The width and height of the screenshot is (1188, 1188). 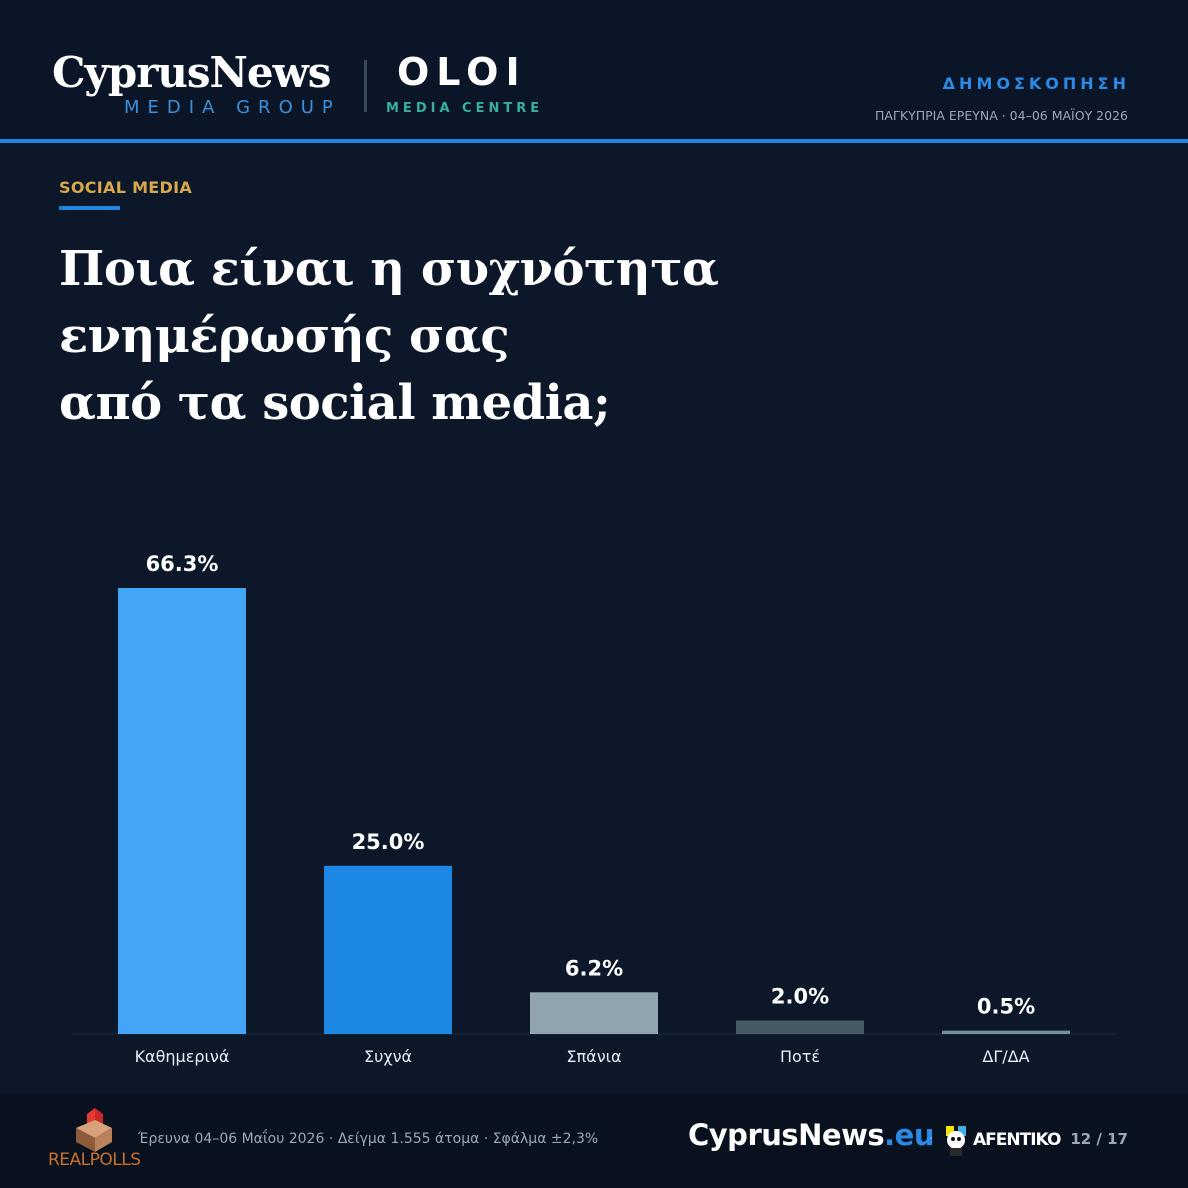 I want to click on brand-subtitle: MEDIA GROUP, so click(x=232, y=107).